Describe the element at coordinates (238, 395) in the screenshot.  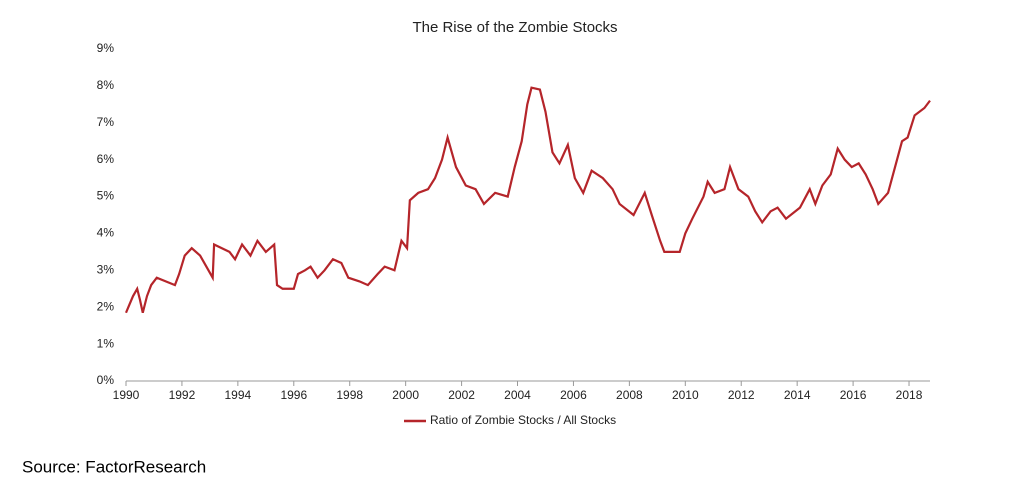
I see `x-tick-label: 1994` at that location.